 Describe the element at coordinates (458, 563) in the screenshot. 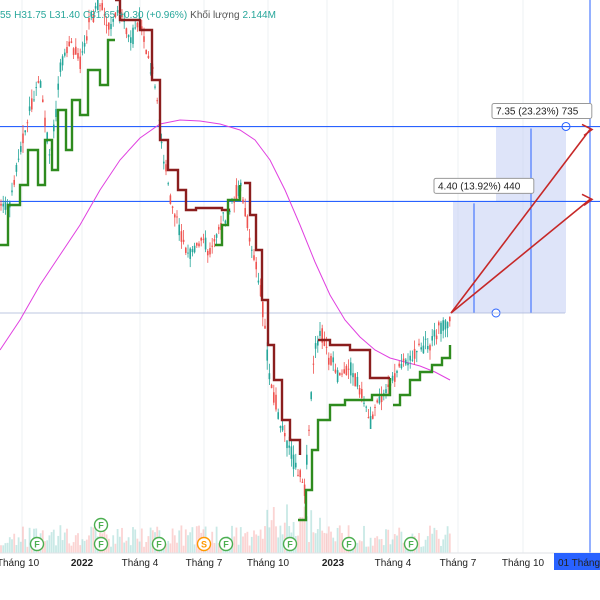

I see `time-axis-tick: Tháng 7` at that location.